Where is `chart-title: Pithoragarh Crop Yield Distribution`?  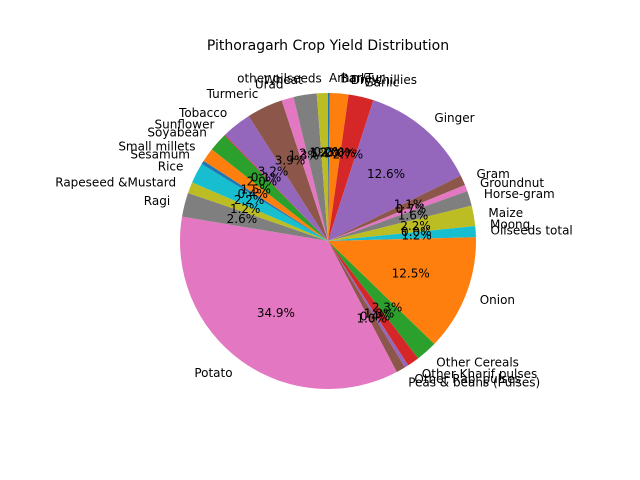 chart-title: Pithoragarh Crop Yield Distribution is located at coordinates (328, 46).